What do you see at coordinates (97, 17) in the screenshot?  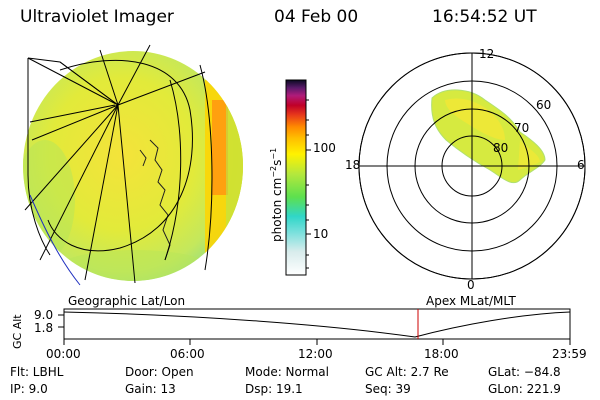 I see `instrument-title: Ultraviolet Imager` at bounding box center [97, 17].